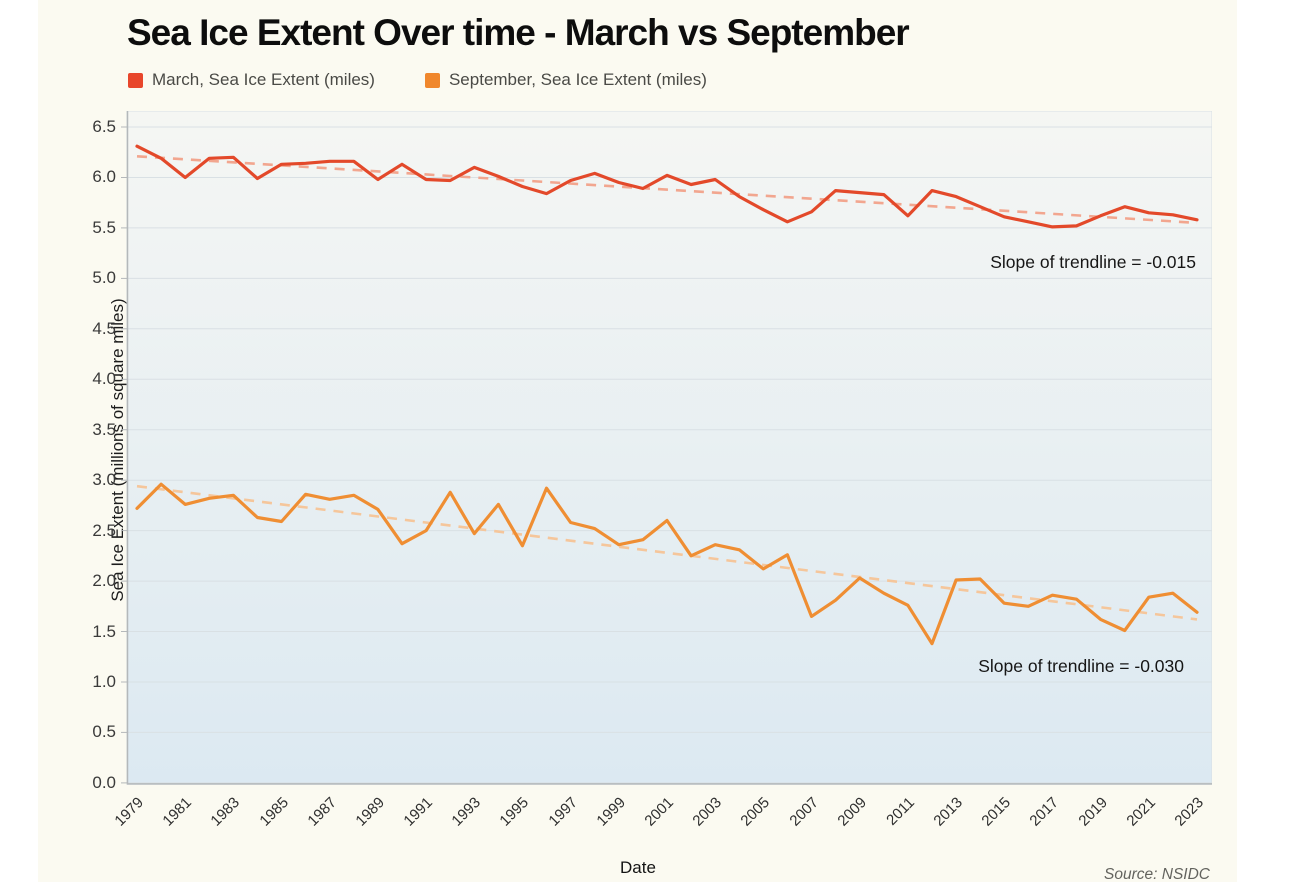 This screenshot has width=1300, height=884. I want to click on x-tick-label: 1997, so click(563, 812).